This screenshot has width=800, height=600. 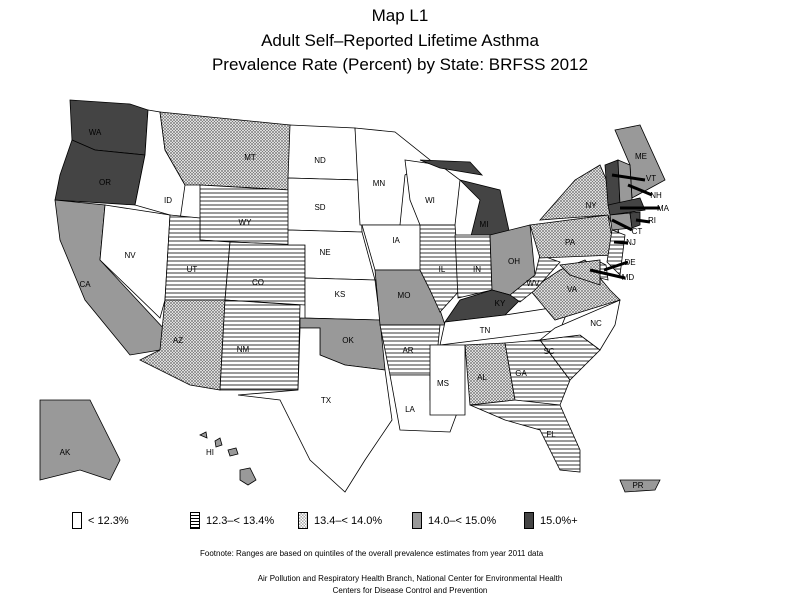 I want to click on state-nd, so click(x=324, y=152).